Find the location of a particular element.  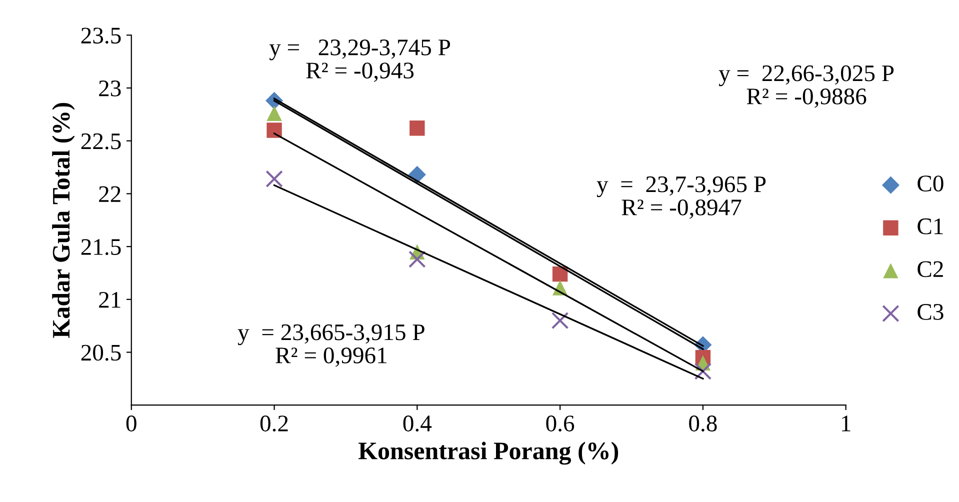

legend-label: C2 is located at coordinates (930, 269).